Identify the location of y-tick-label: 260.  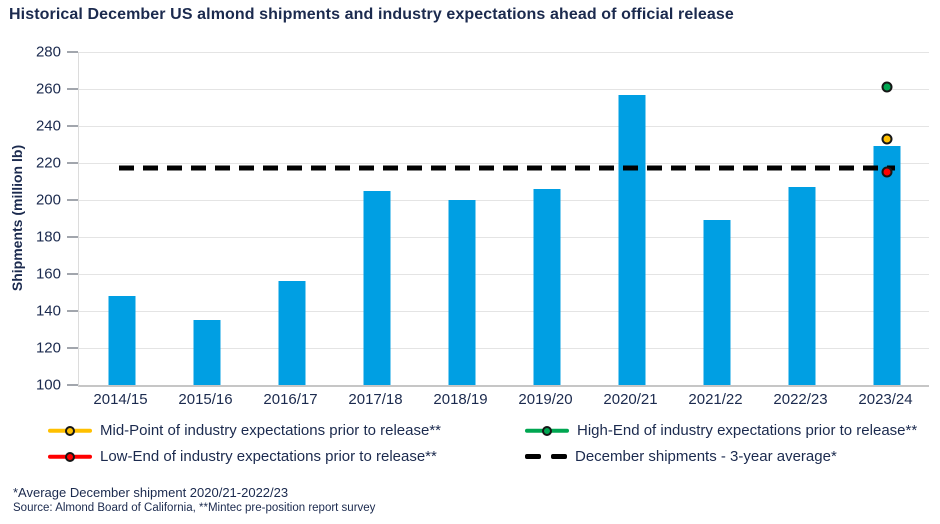
(48, 89).